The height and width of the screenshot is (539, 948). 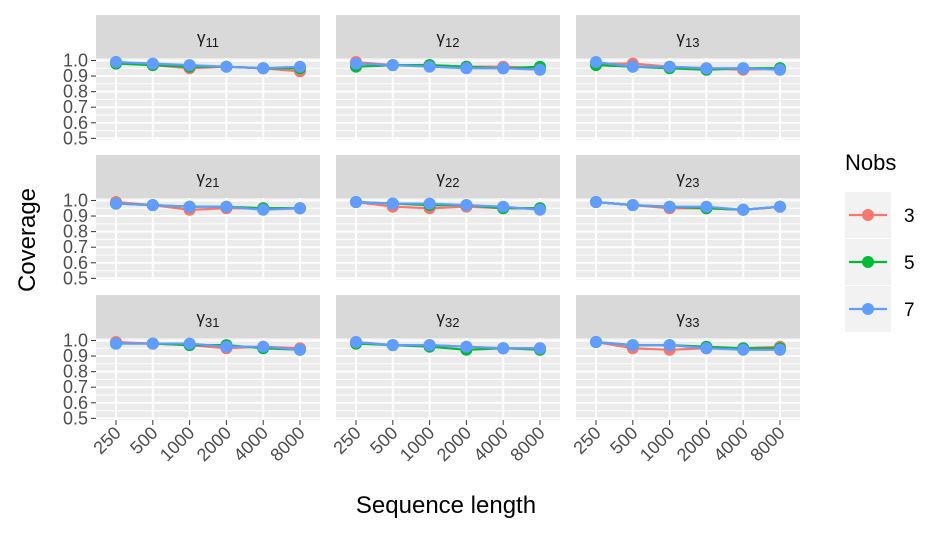 I want to click on facet-panel-11: γ11 0.50.60.70.80.91.0, so click(x=191, y=81).